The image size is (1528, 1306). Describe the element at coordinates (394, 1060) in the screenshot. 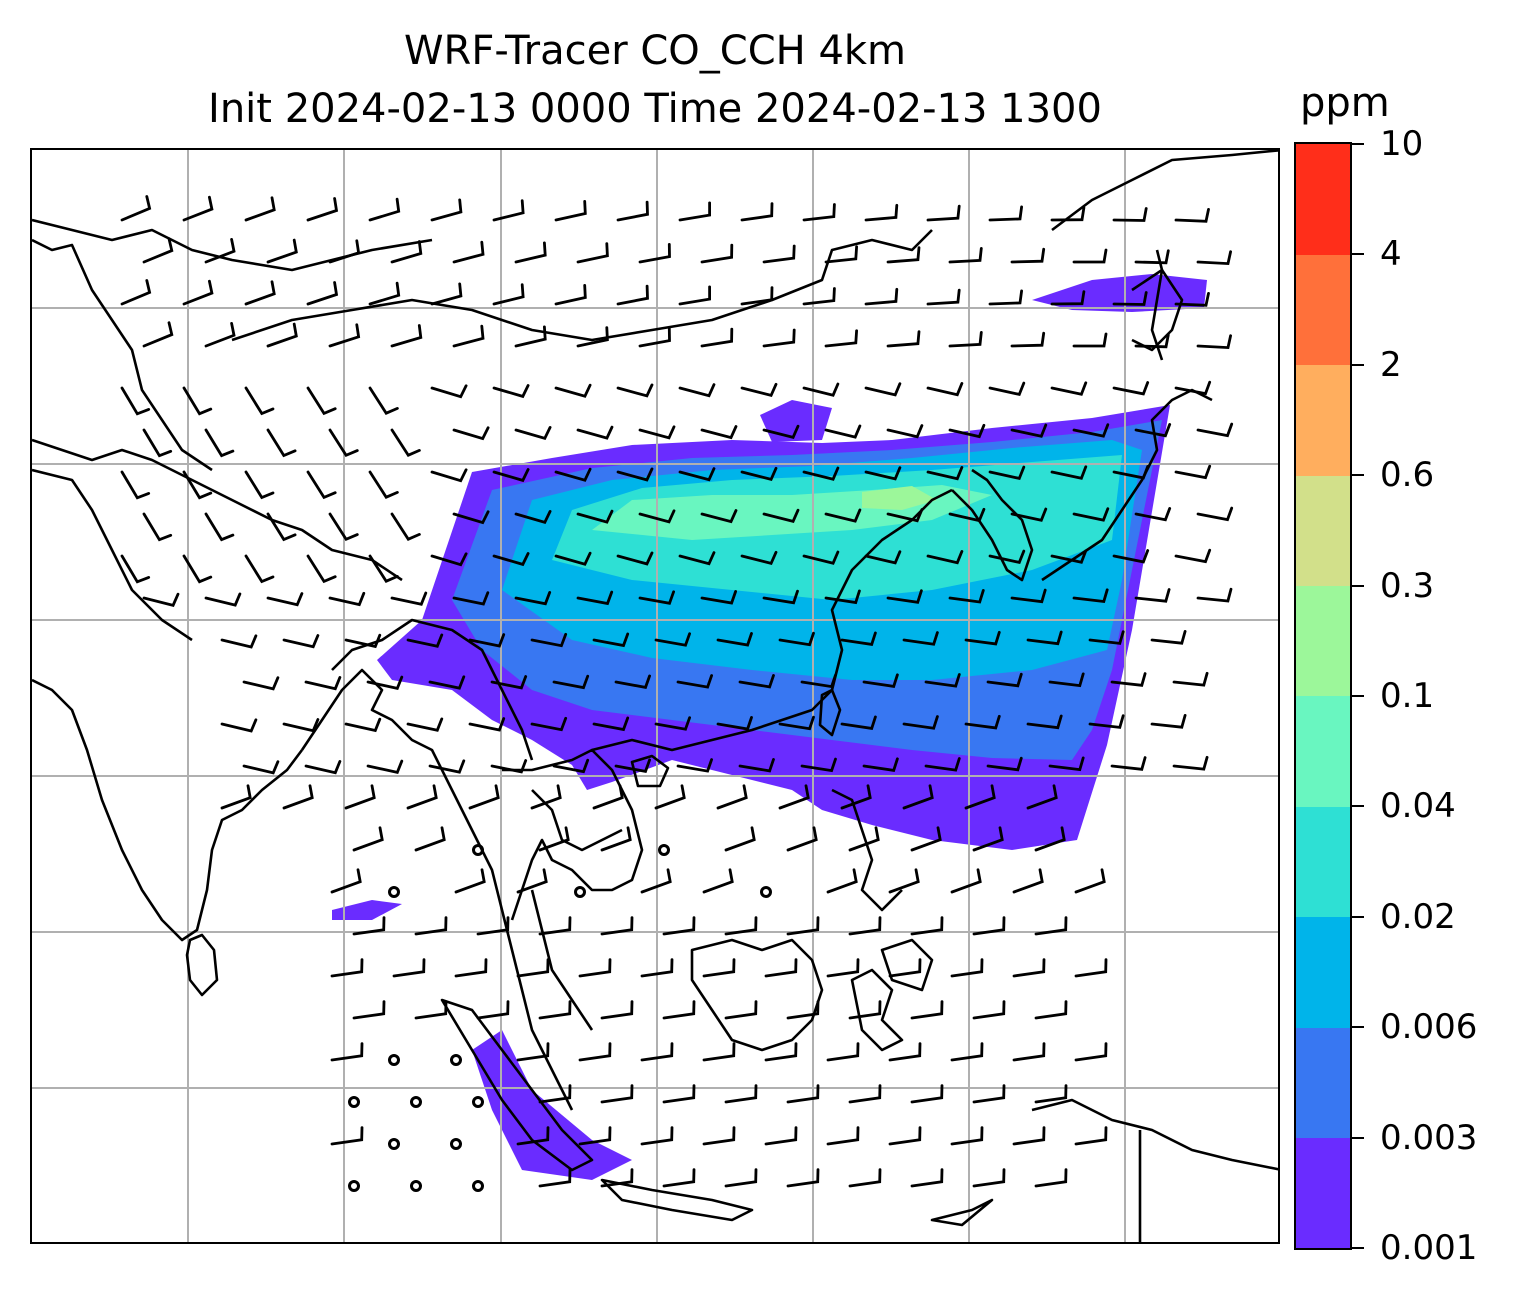

I see `calm-wind-marker` at that location.